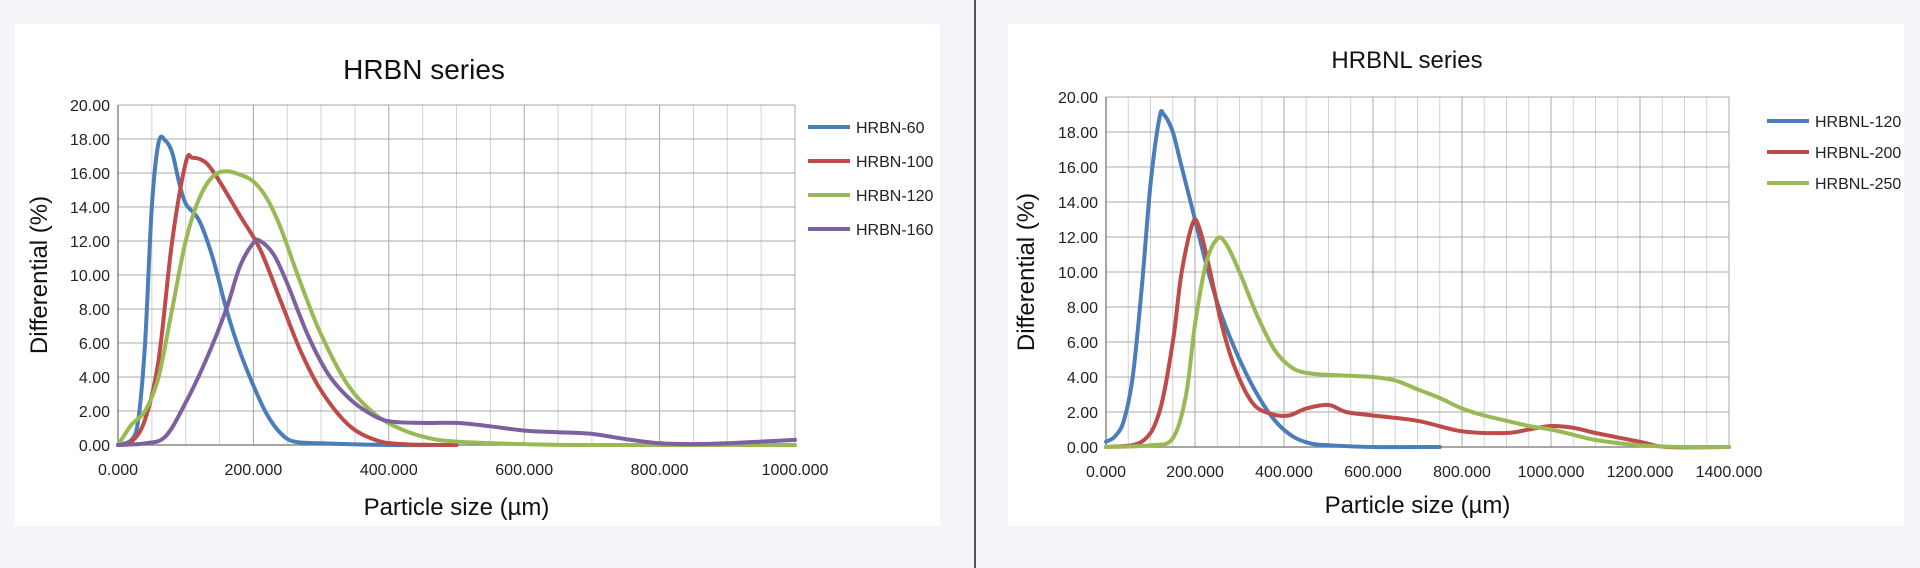 This screenshot has height=568, width=1920. Describe the element at coordinates (894, 162) in the screenshot. I see `legend-label: HRBN-100` at that location.